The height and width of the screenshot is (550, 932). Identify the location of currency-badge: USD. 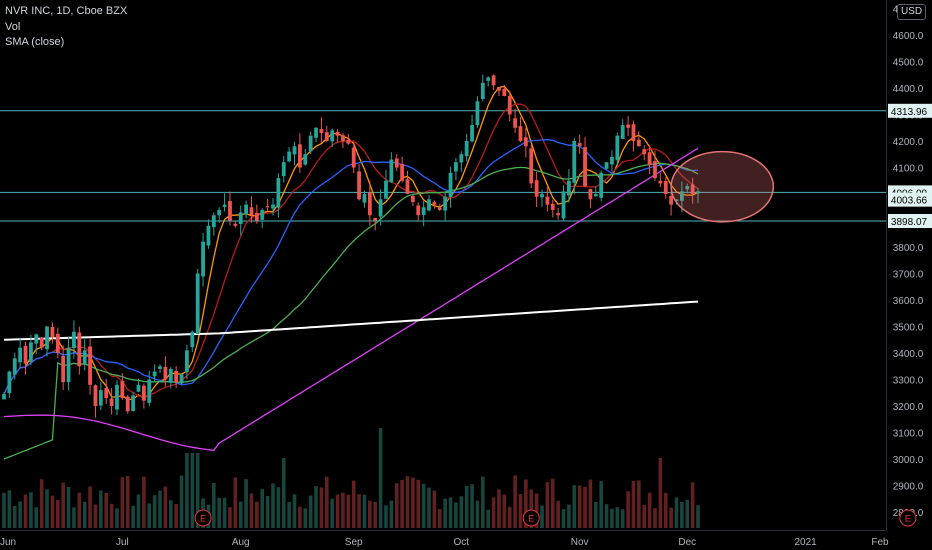
(911, 12).